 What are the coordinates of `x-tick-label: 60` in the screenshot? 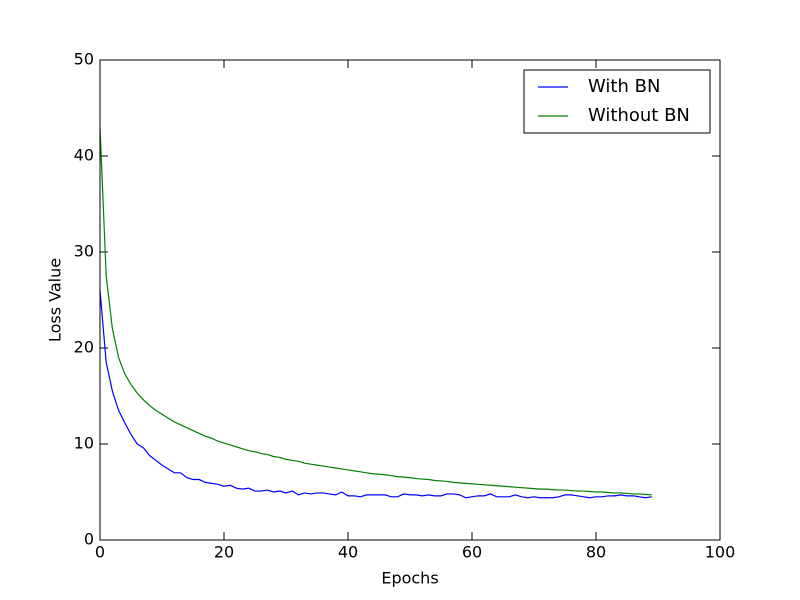 It's located at (472, 552).